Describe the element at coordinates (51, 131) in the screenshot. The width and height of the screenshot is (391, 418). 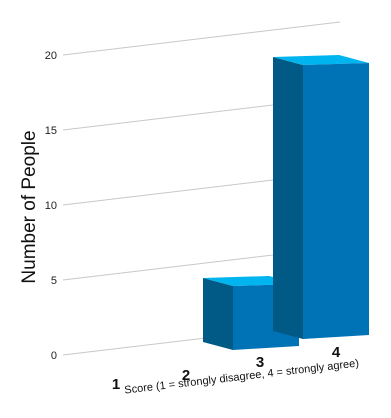
I see `y-tick-label: 15` at that location.